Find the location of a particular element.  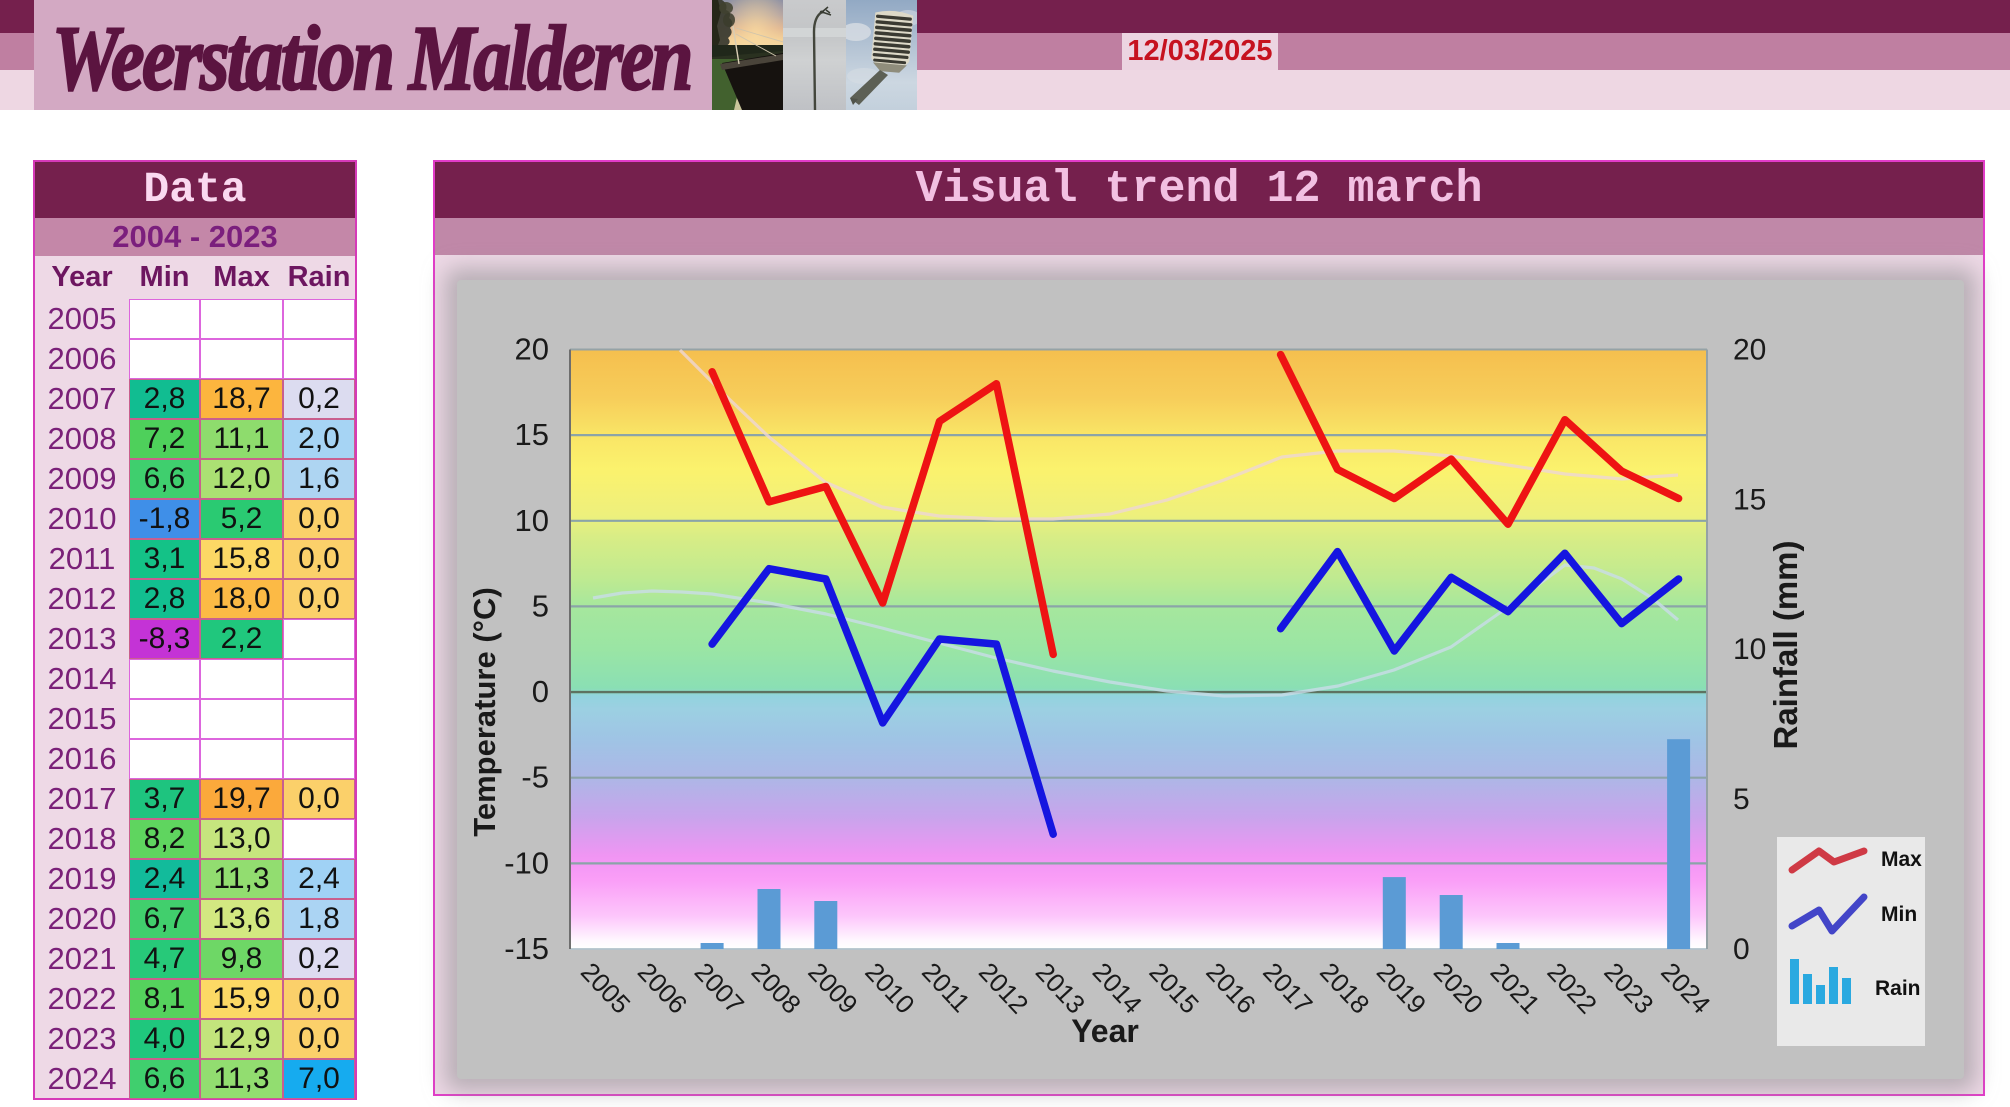

svg-text: Year is located at coordinates (1105, 1031).